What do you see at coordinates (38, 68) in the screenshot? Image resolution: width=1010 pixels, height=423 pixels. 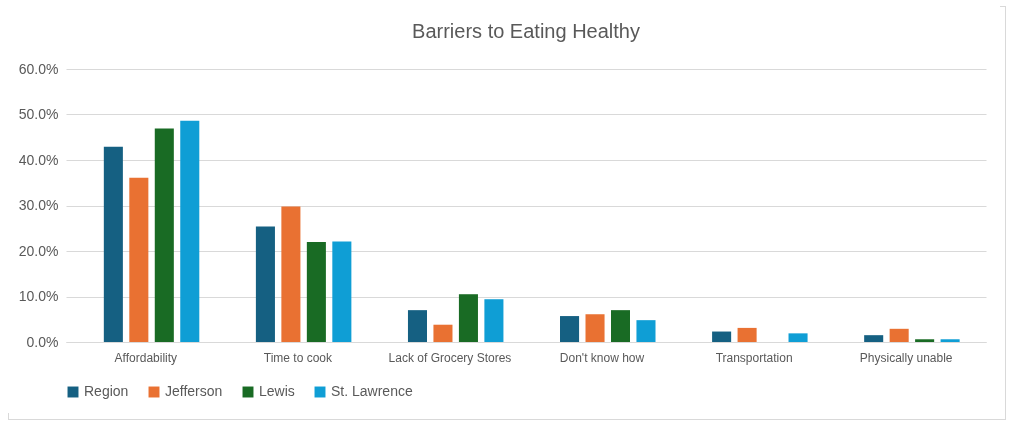 I see `y-tick-label: 60.0%` at bounding box center [38, 68].